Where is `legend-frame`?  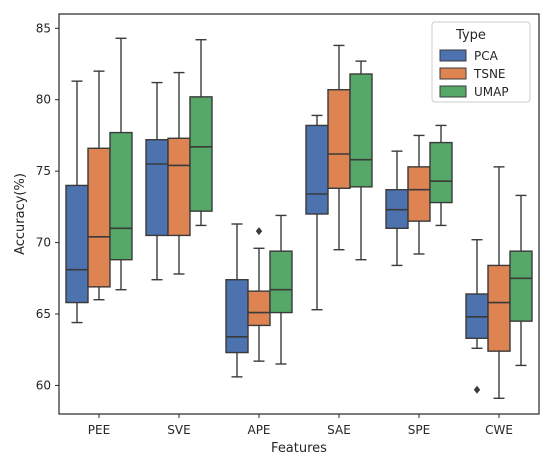 legend-frame is located at coordinates (481, 62).